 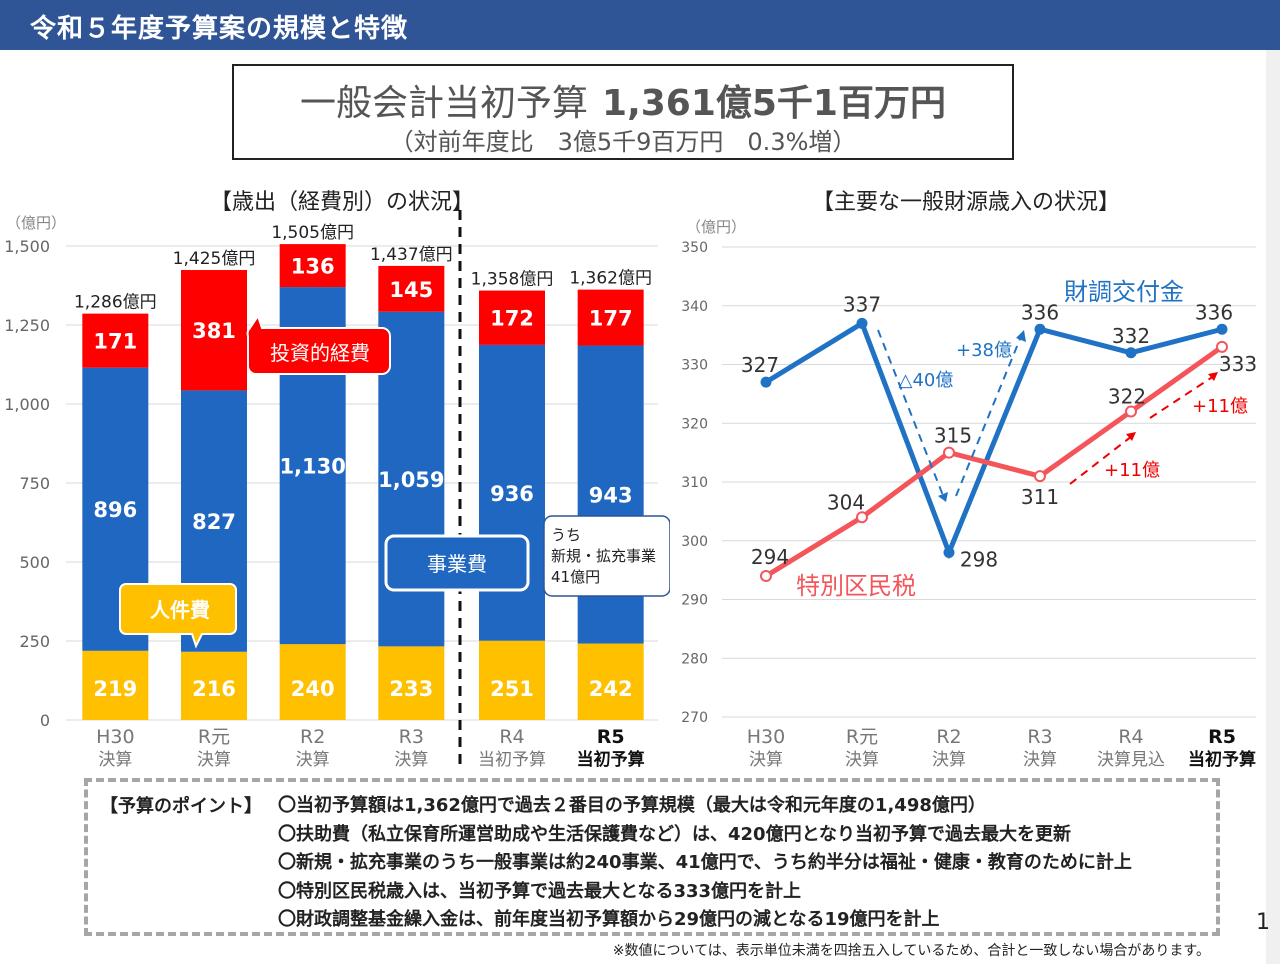 I want to click on page-title: 令和５年度予算案の規模と特徴, so click(x=219, y=29).